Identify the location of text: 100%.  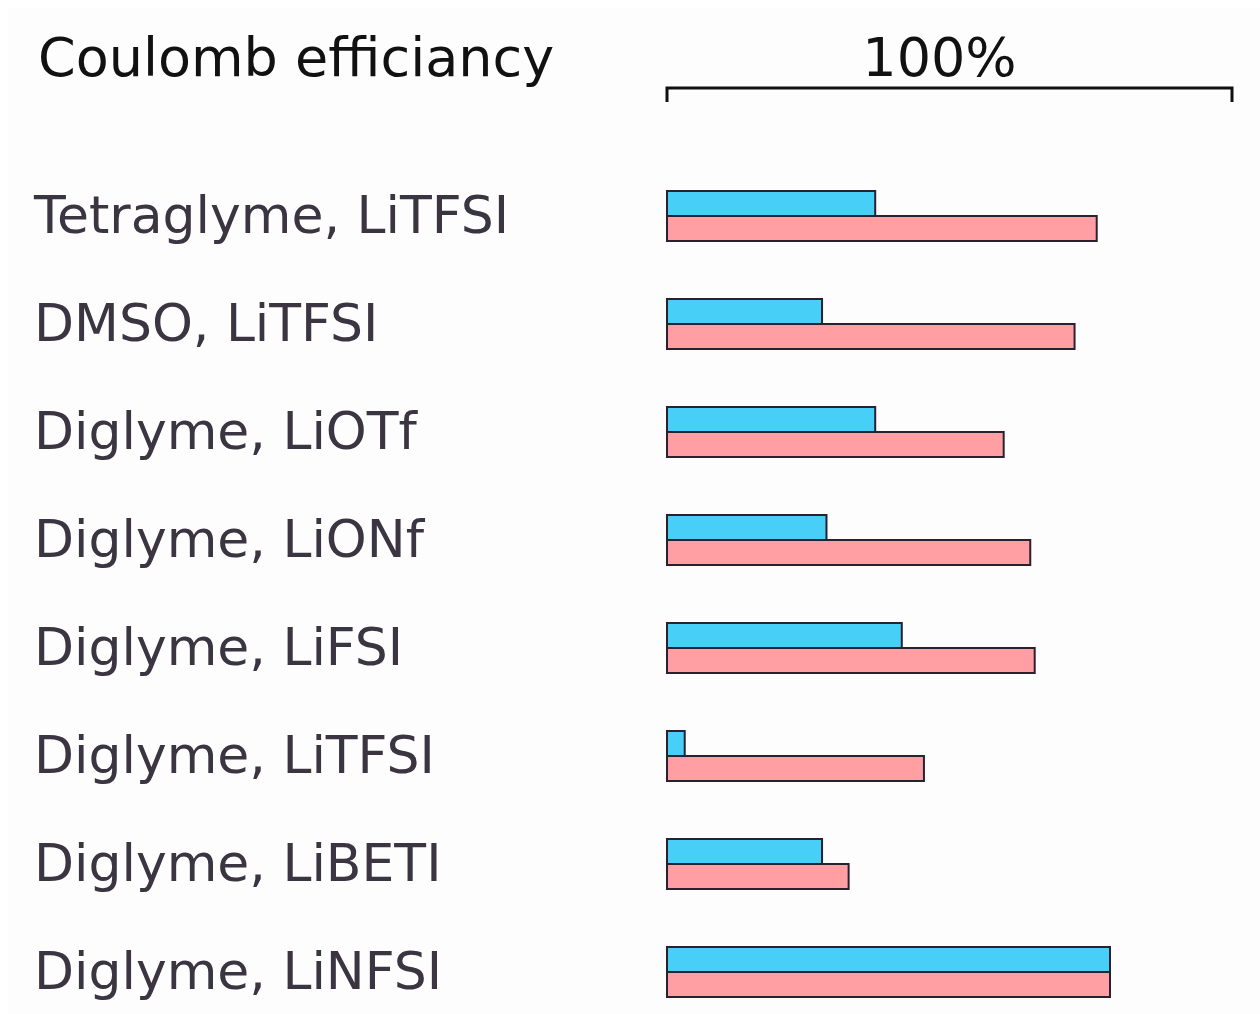
(939, 57).